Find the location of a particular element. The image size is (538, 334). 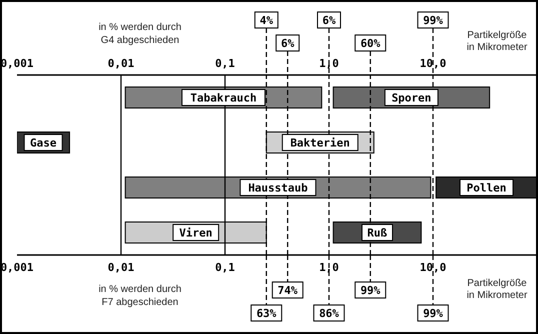

text: 0,1 is located at coordinates (225, 63).